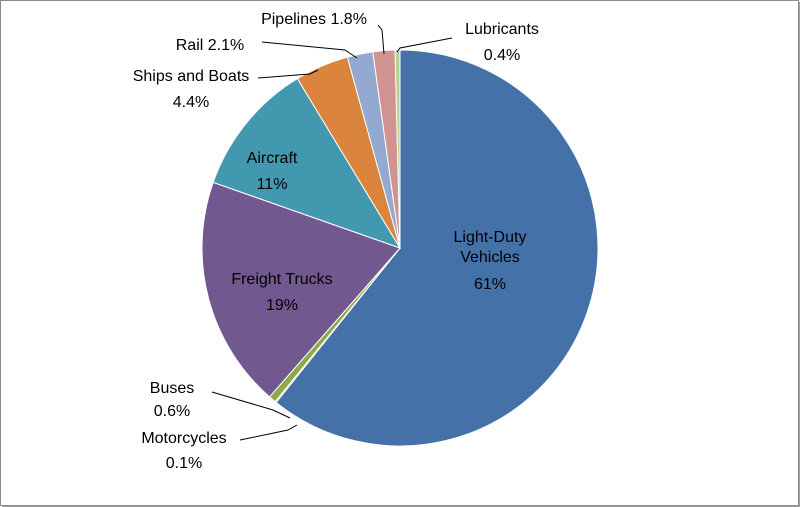  What do you see at coordinates (268, 432) in the screenshot?
I see `leader-line-motorcycles` at bounding box center [268, 432].